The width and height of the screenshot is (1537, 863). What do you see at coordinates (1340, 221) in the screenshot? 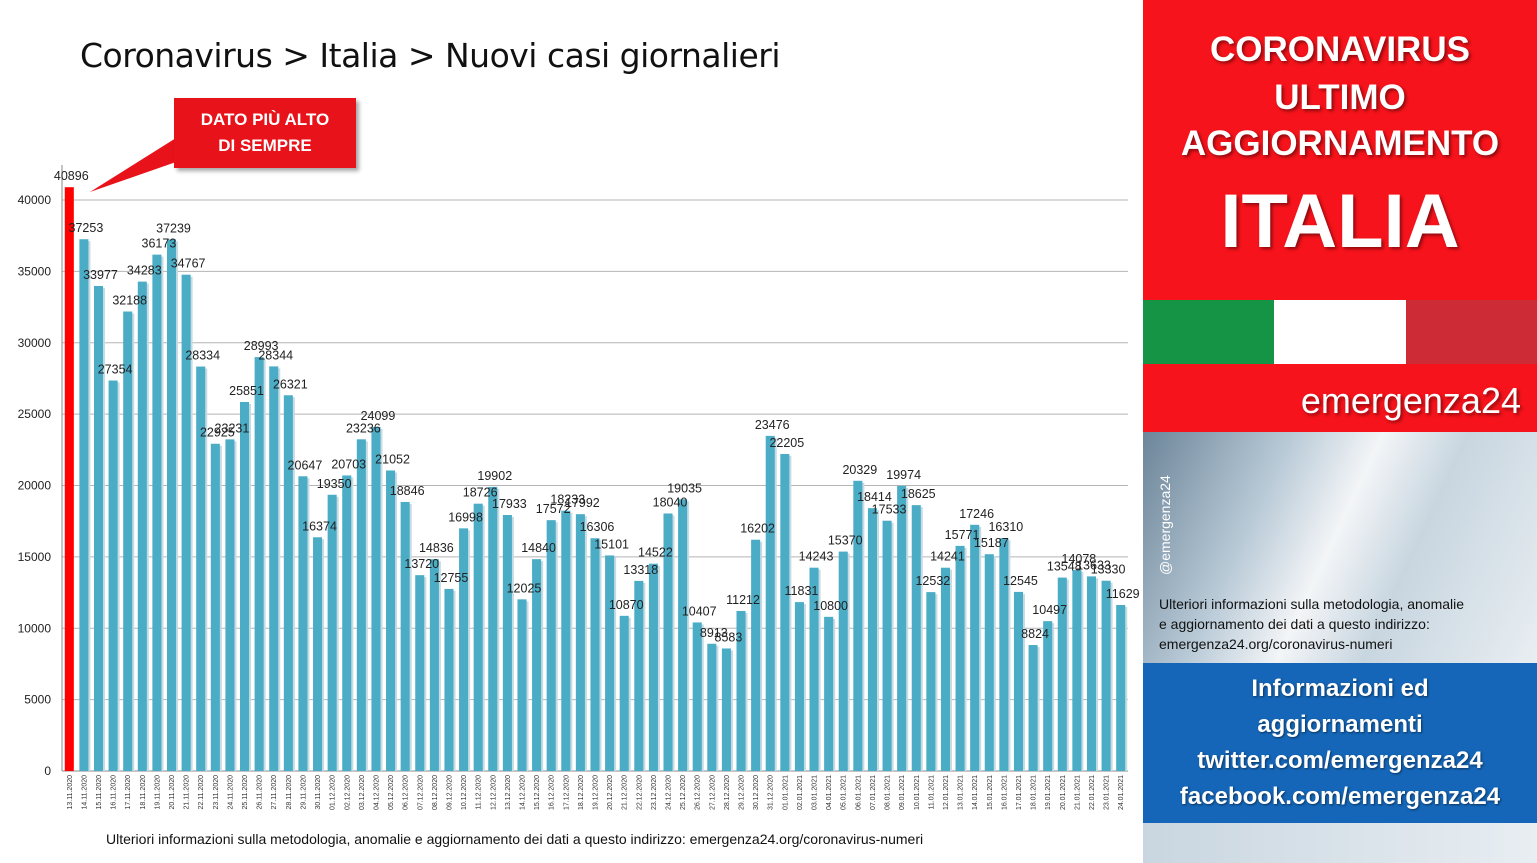
I see `headline-country: ITALIA` at bounding box center [1340, 221].